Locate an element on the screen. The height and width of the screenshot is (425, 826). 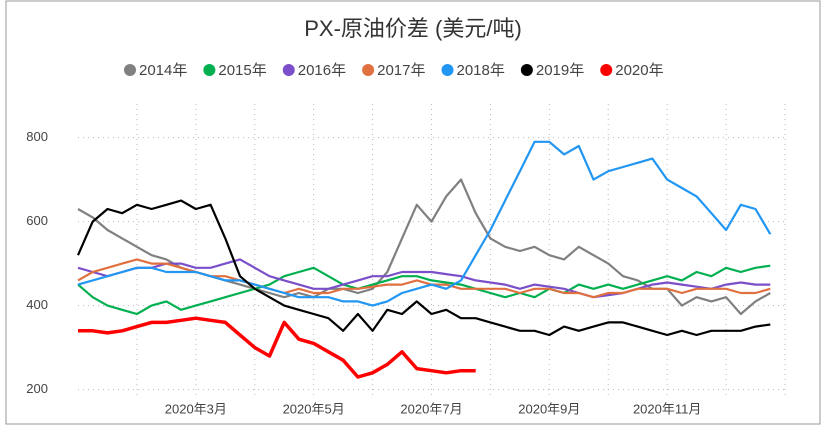
x-tick-label: 2020年5月 is located at coordinates (314, 408).